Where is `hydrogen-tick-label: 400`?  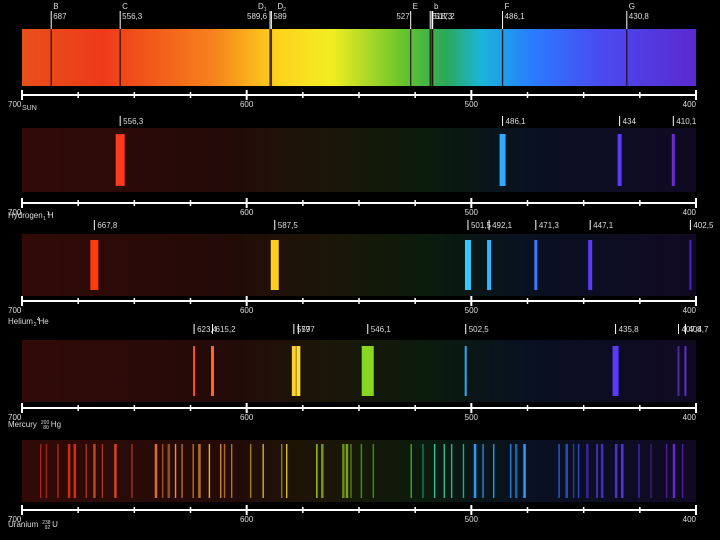
hydrogen-tick-label: 400 is located at coordinates (690, 212).